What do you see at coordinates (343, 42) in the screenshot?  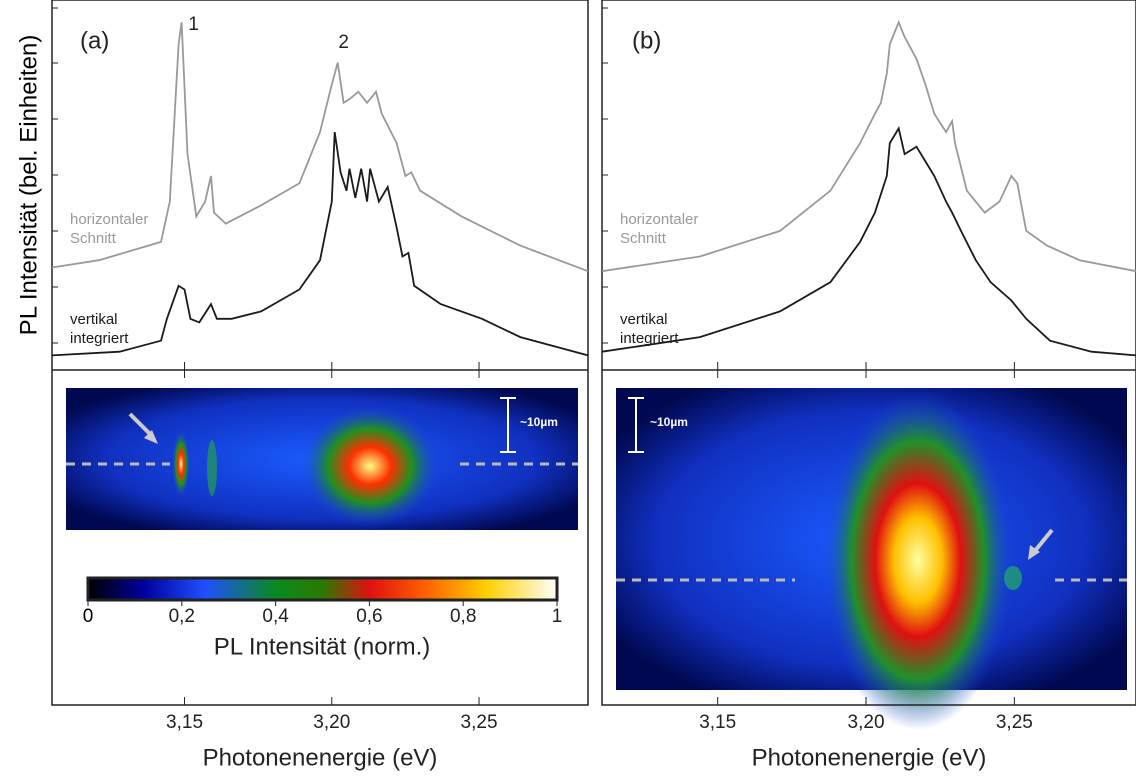 I see `peak-label: 2` at bounding box center [343, 42].